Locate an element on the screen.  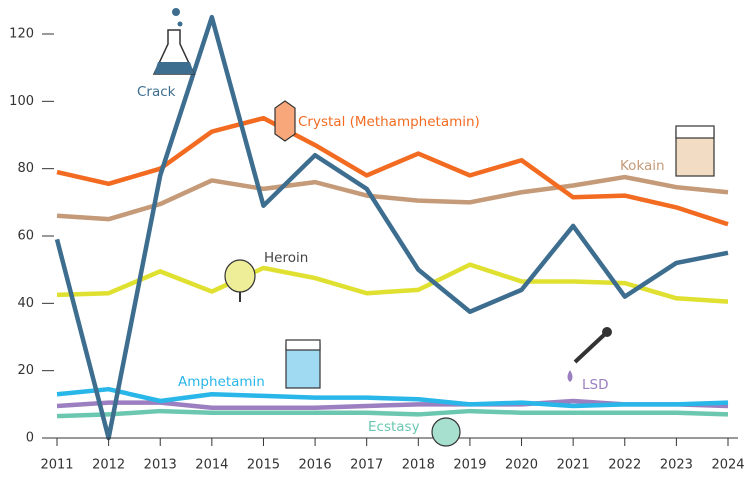
y-tick-label: 40 is located at coordinates (25, 303).